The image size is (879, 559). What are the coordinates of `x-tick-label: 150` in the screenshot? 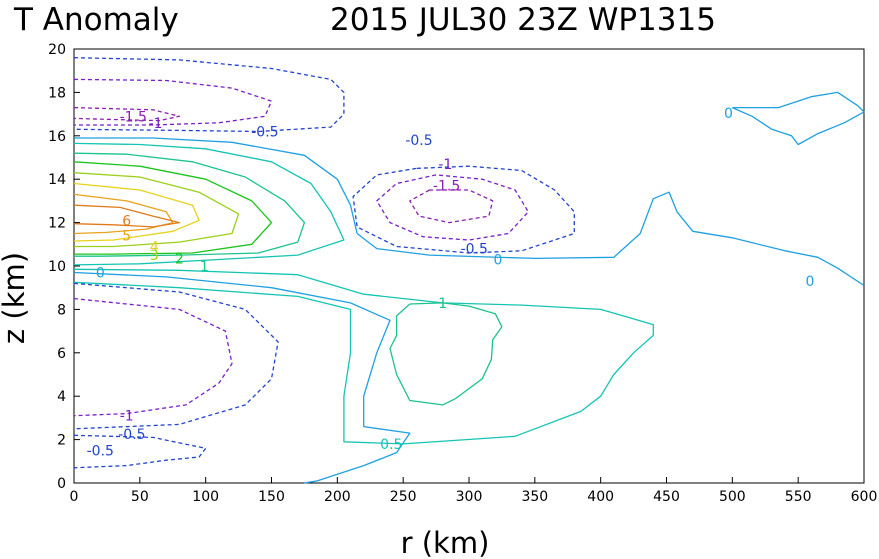 It's located at (271, 497).